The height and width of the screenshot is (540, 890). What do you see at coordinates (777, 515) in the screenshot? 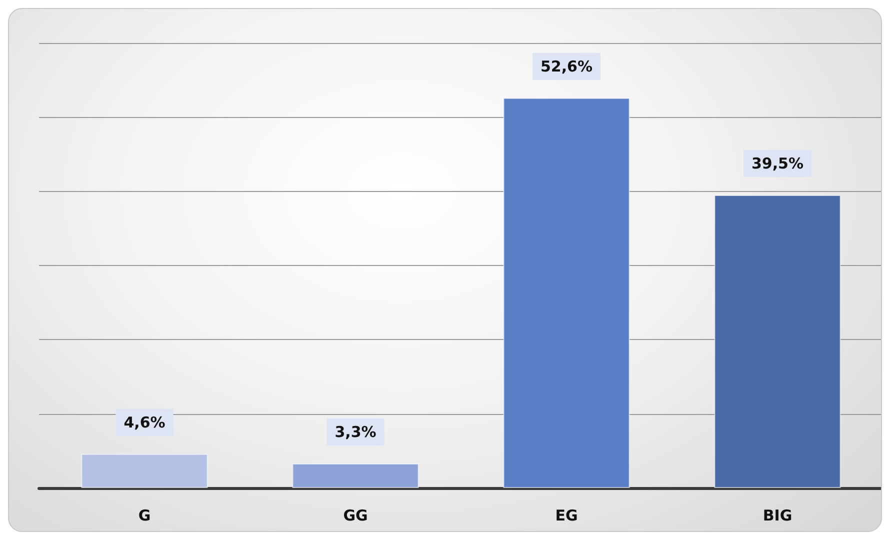
I see `x-tick-label: BIG` at bounding box center [777, 515].